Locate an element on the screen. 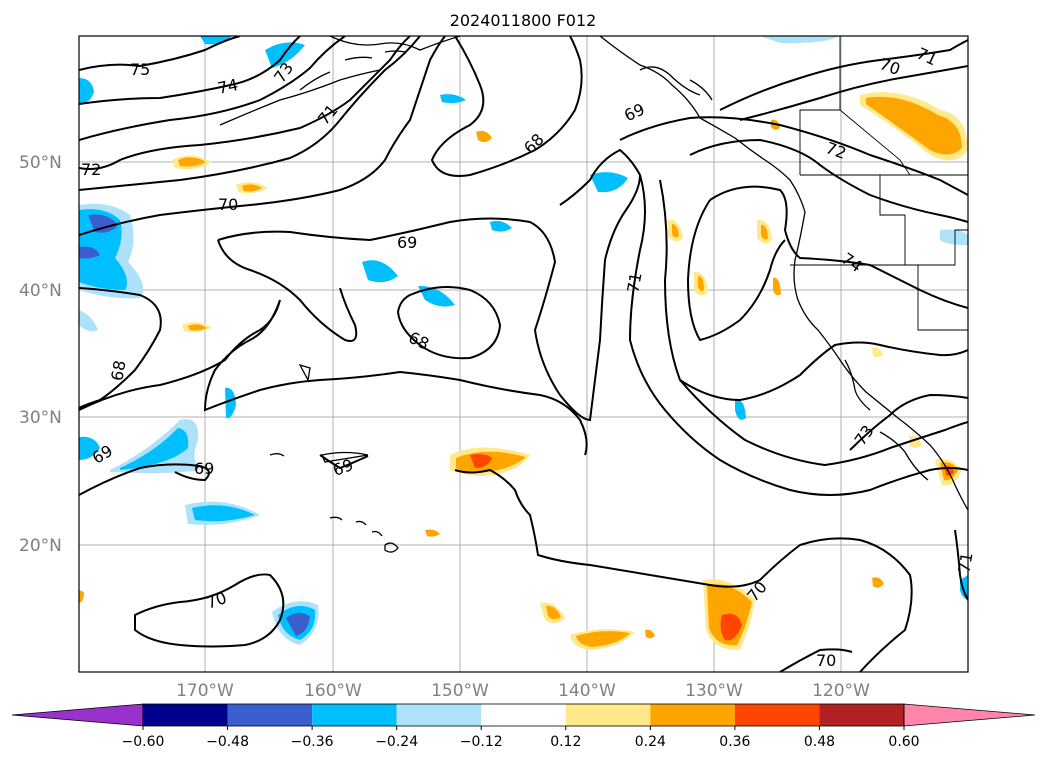  colorbar-extend-low is located at coordinates (77, 715).